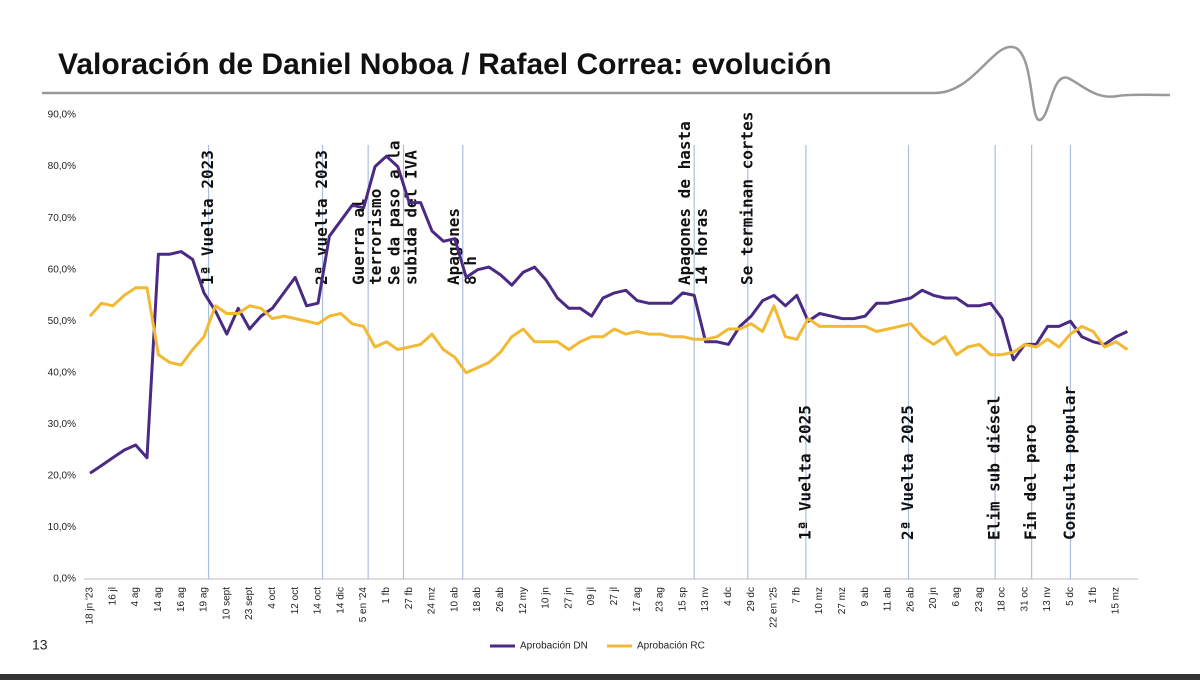  What do you see at coordinates (682, 599) in the screenshot?
I see `x-tick-label: 15 sp` at bounding box center [682, 599].